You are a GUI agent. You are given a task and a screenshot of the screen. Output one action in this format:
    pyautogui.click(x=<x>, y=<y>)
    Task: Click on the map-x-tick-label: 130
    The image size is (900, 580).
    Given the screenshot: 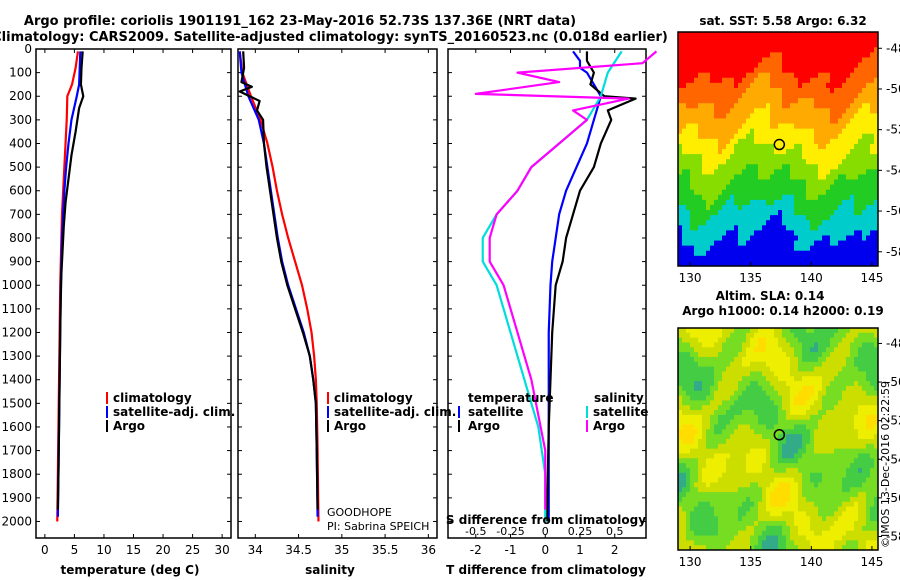 What is the action you would take?
    pyautogui.click(x=690, y=562)
    